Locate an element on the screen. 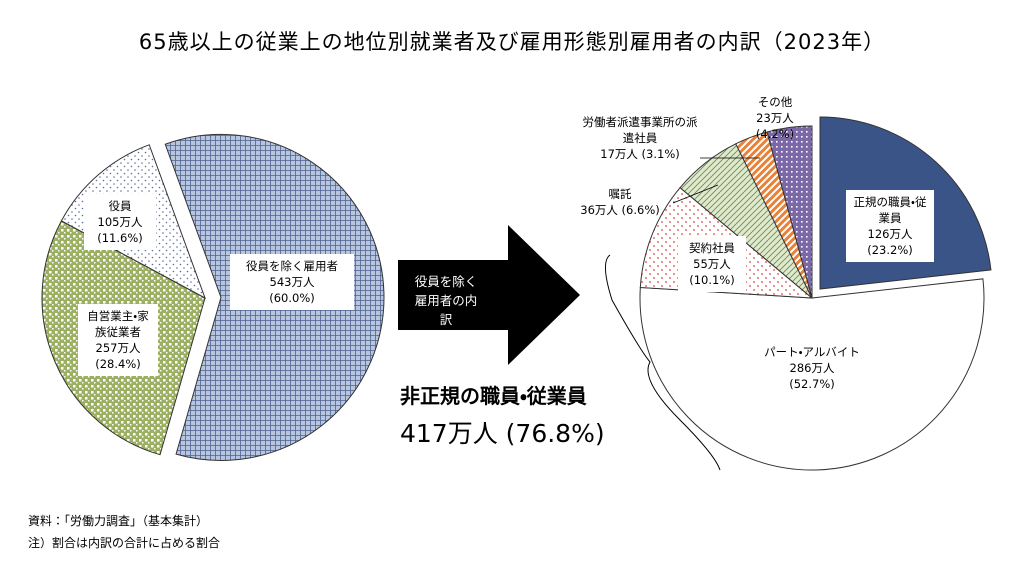 The image size is (1024, 569). value-label: (4.2%) is located at coordinates (775, 134).